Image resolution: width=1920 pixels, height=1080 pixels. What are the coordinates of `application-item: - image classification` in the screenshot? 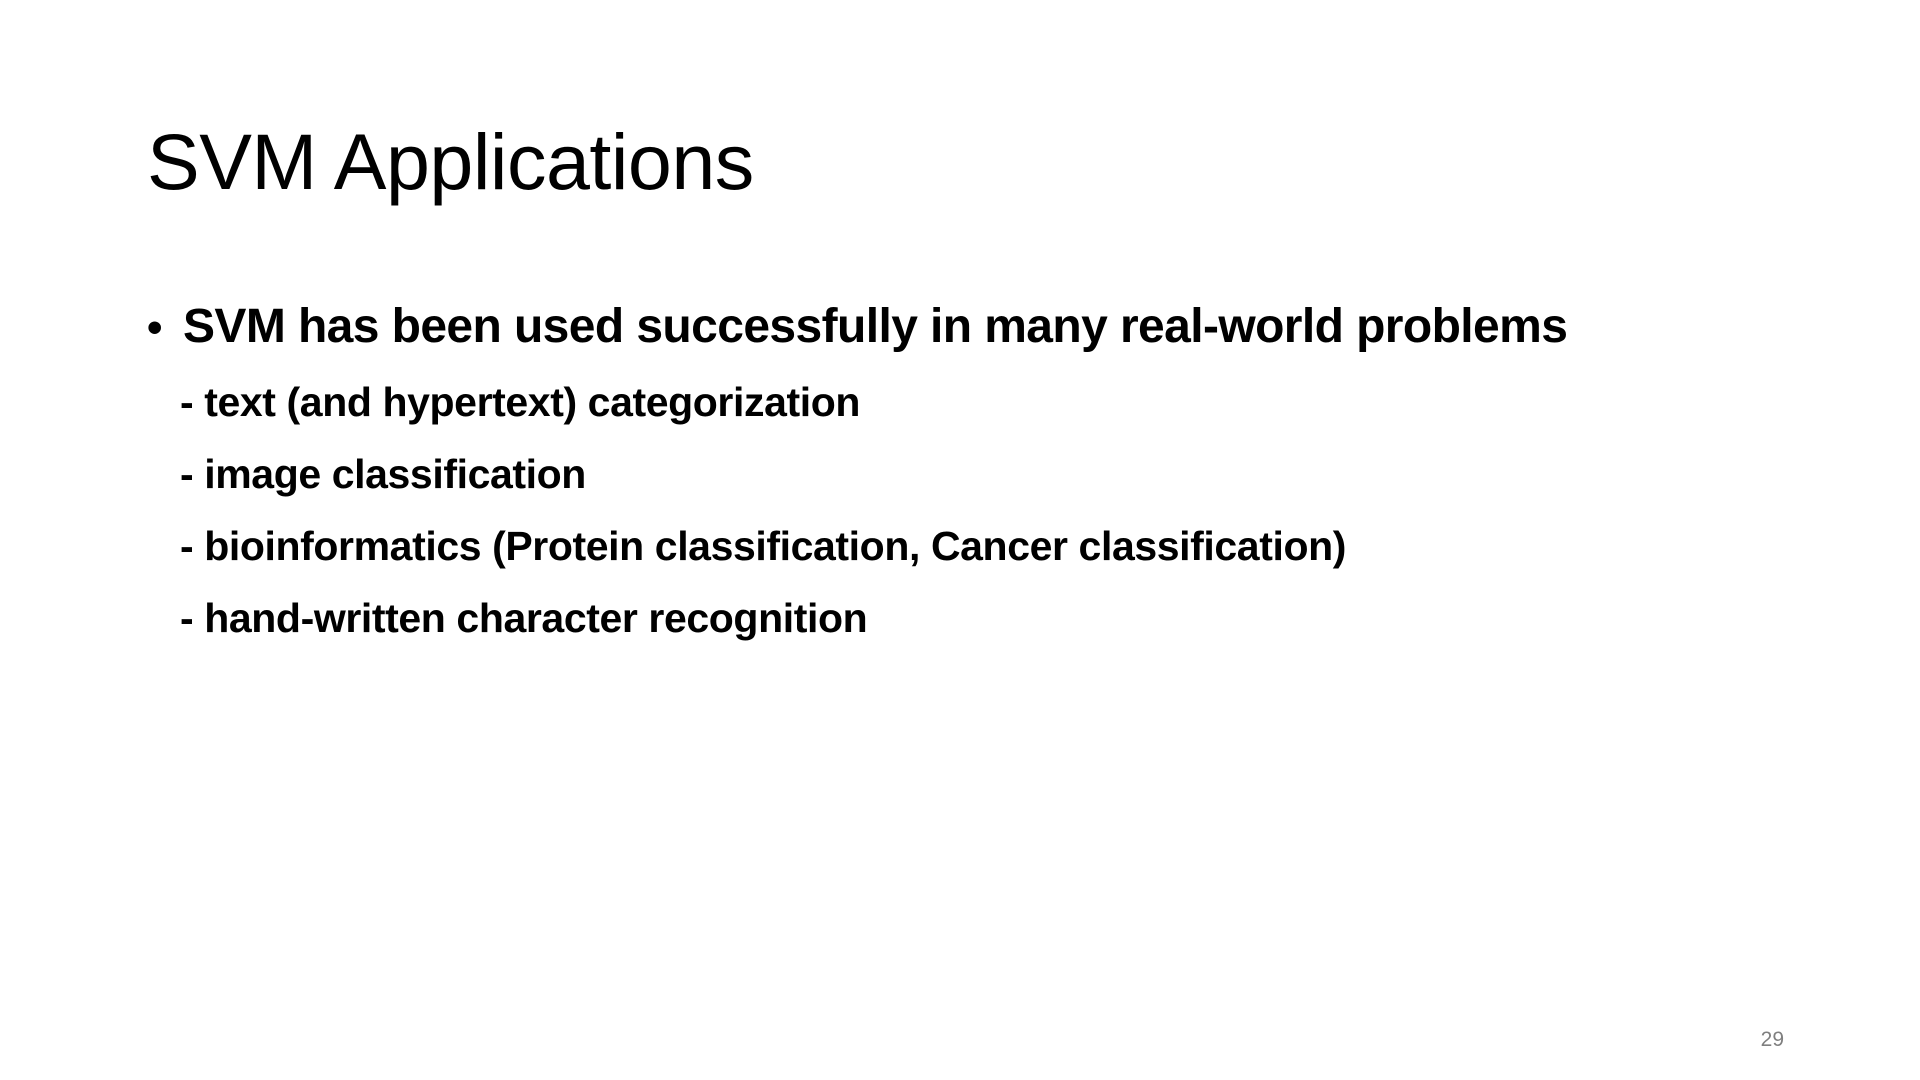 It's located at (383, 474).